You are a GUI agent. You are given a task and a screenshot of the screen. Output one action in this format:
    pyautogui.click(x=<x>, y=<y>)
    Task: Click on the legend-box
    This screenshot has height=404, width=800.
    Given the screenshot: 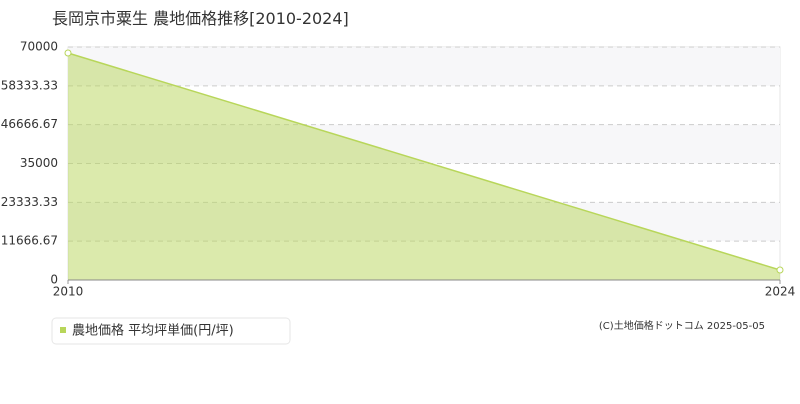 What is the action you would take?
    pyautogui.click(x=171, y=331)
    